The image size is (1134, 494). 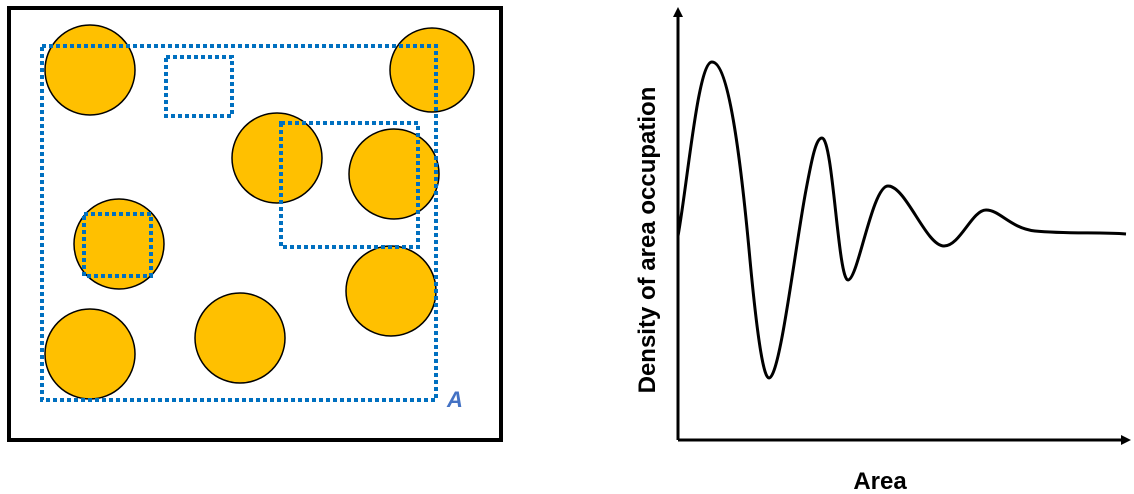 I want to click on medium-sample-box, so click(x=349, y=185).